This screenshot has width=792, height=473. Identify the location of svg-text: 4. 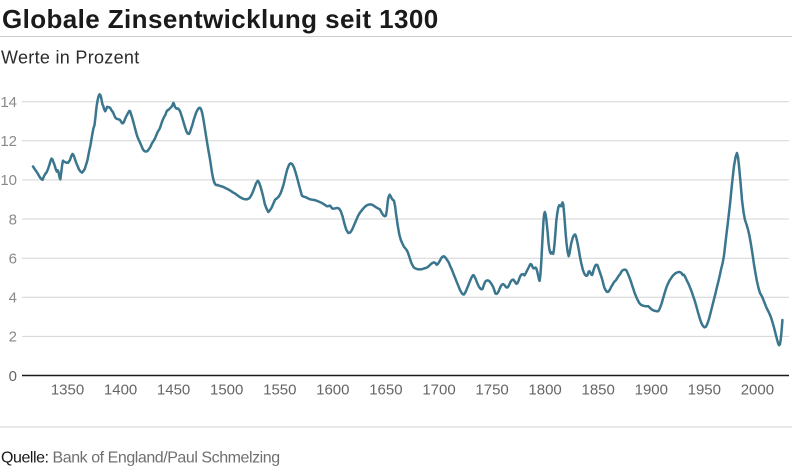
(13, 298).